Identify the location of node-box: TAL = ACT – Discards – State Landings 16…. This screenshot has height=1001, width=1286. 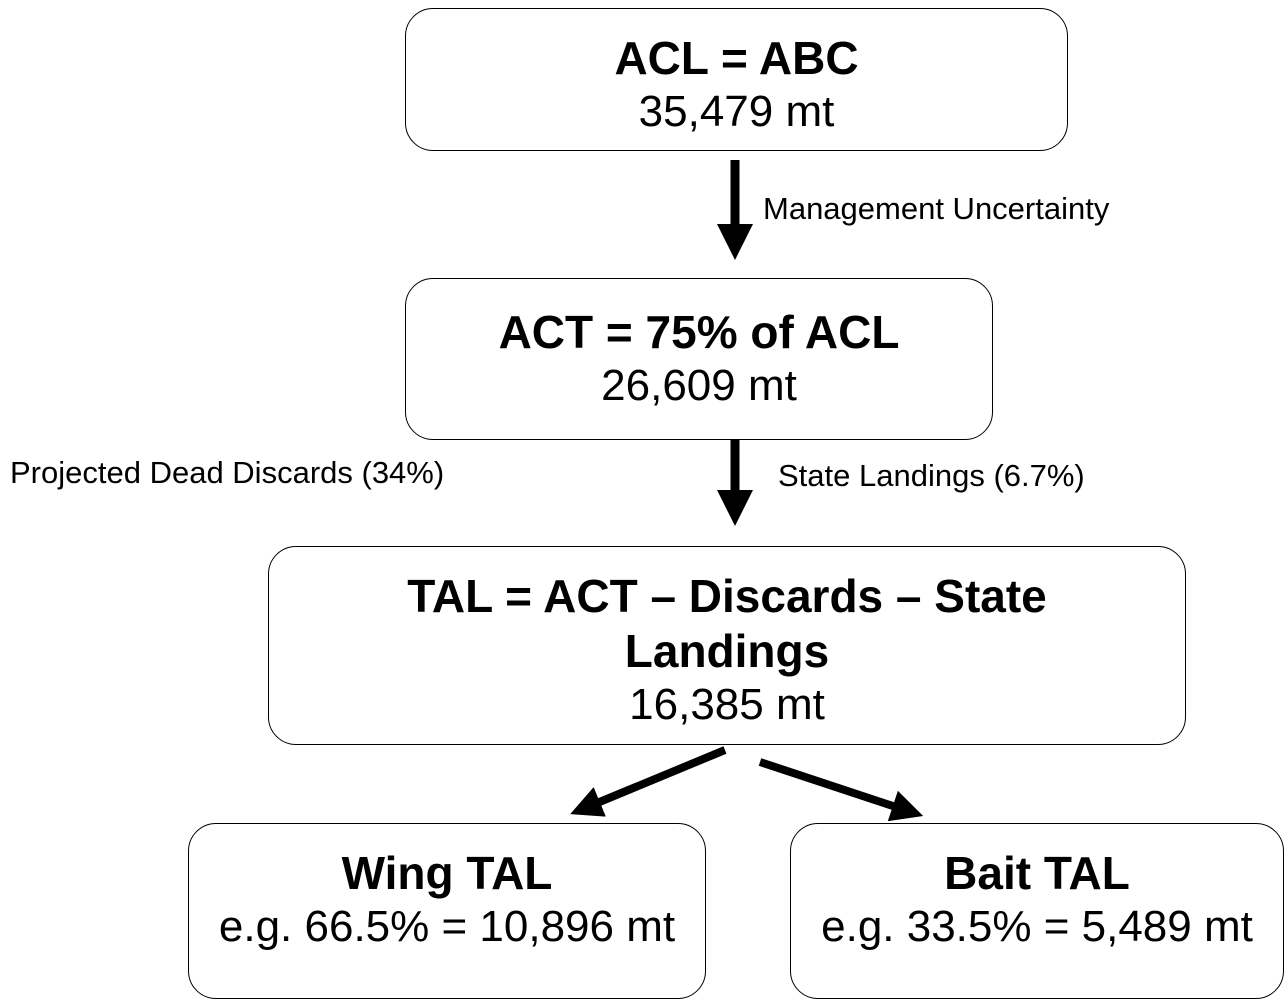
(727, 645).